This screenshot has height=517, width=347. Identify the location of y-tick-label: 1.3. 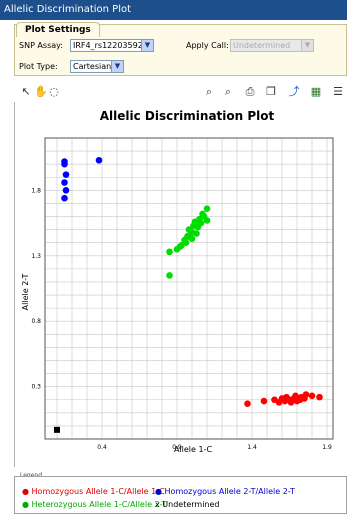
(36, 256).